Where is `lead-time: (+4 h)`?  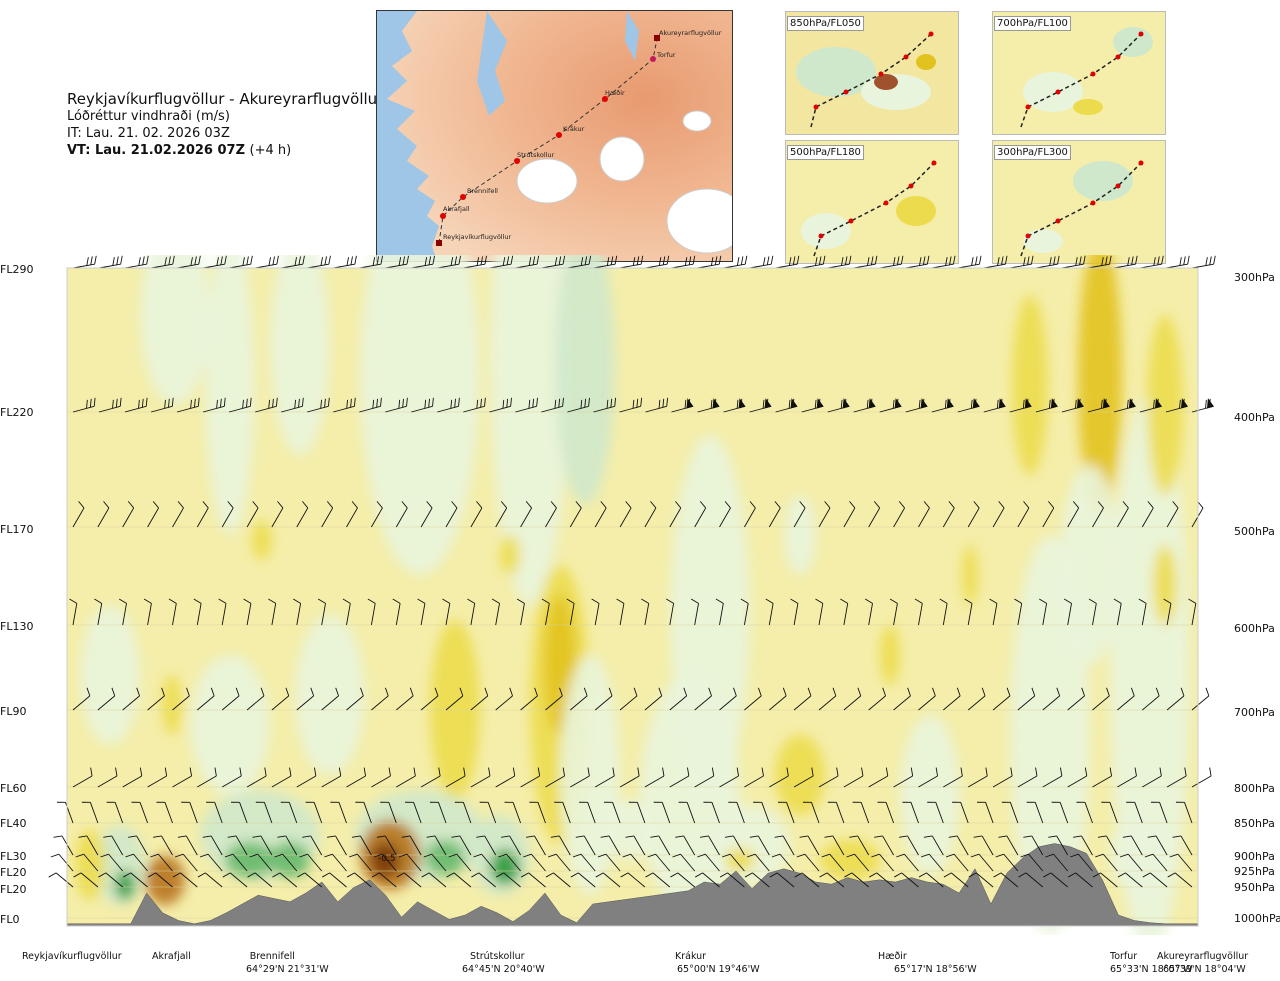
lead-time: (+4 h) is located at coordinates (270, 150).